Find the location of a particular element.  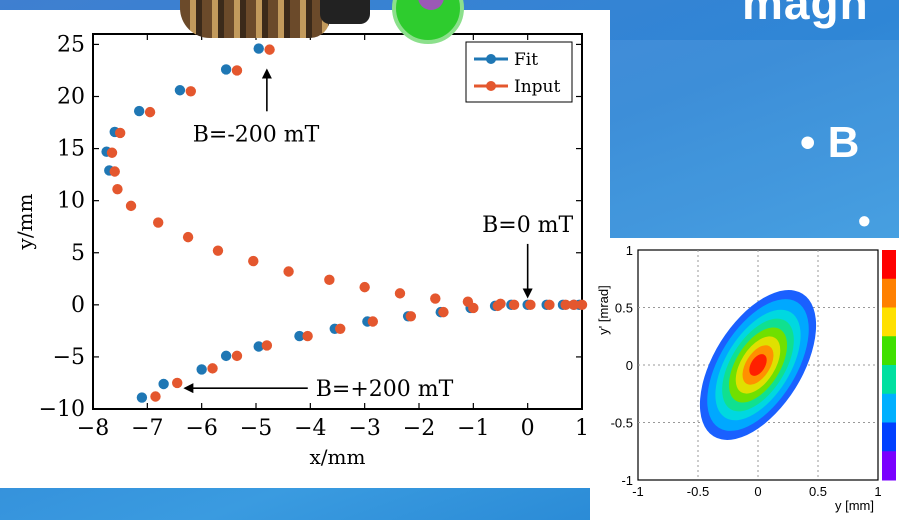

y-tick-label: 5 is located at coordinates (78, 253).